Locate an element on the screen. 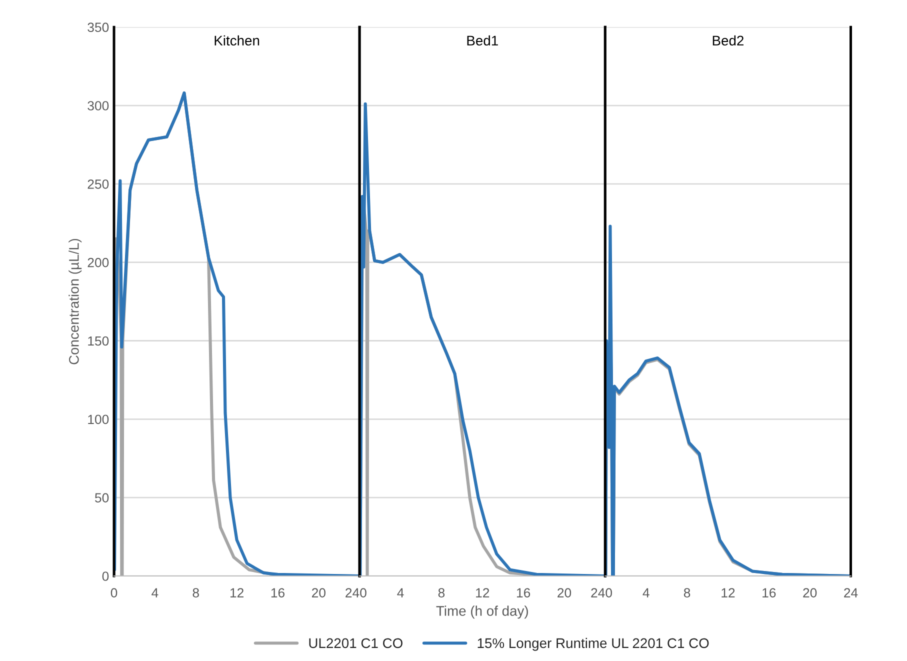 This screenshot has width=907, height=661. y-tick-label: 0 is located at coordinates (105, 576).